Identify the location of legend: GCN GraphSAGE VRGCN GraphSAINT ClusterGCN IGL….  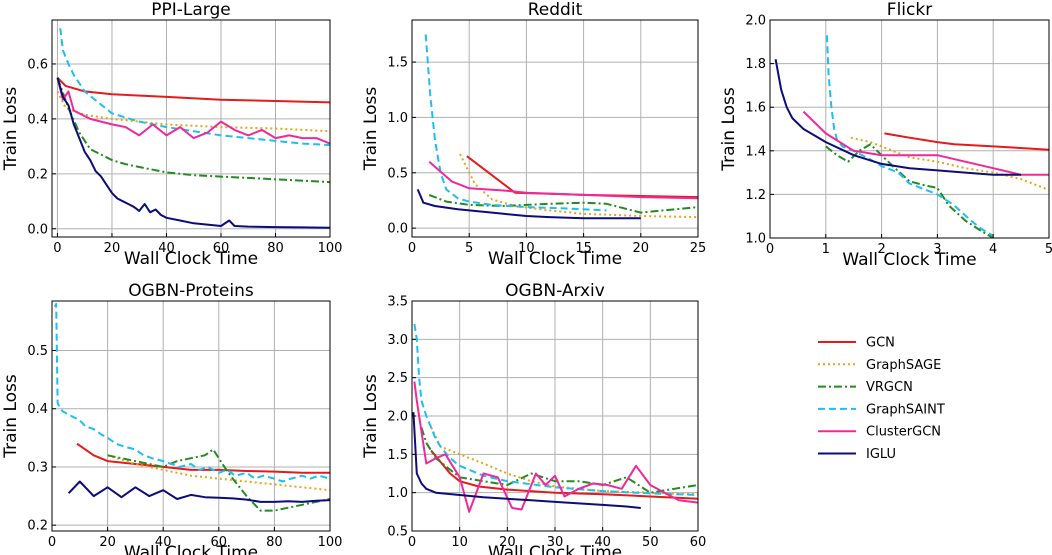
(881, 399).